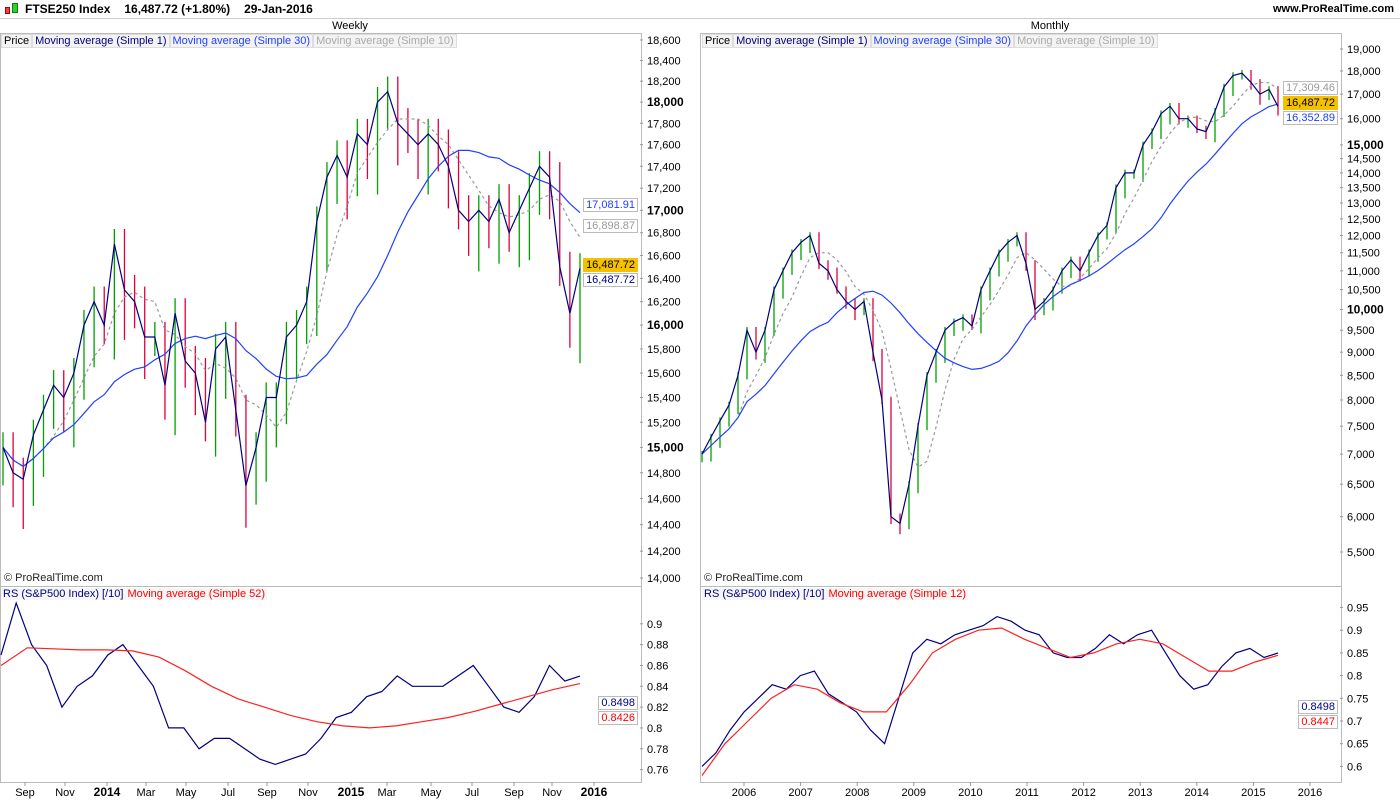 This screenshot has height=800, width=1400. What do you see at coordinates (665, 102) in the screenshot?
I see `y-tick-label: 18,000` at bounding box center [665, 102].